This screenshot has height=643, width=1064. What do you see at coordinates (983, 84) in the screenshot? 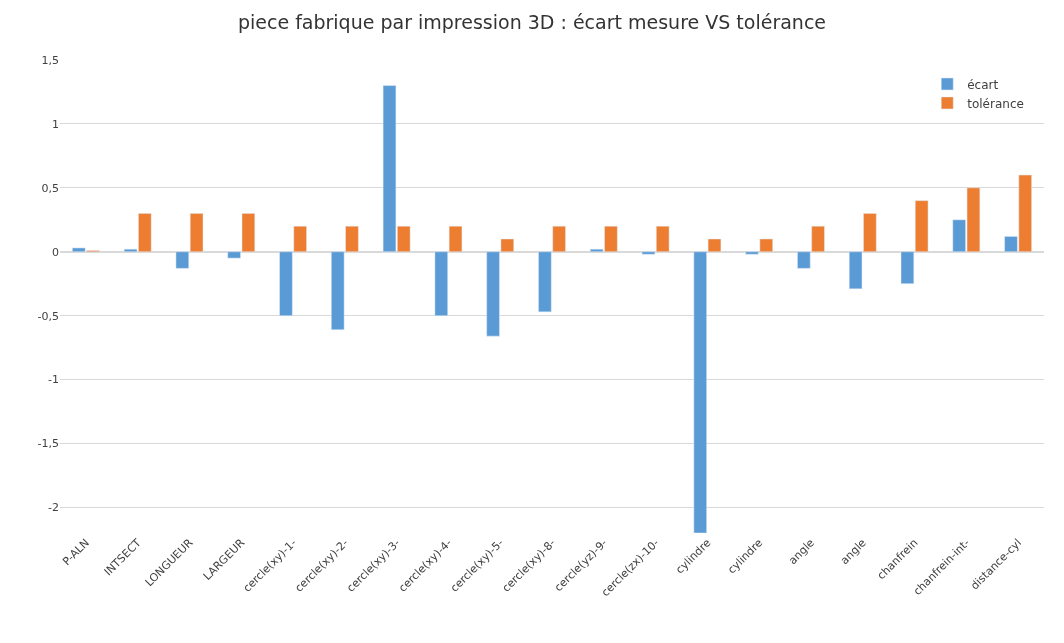
I see `legend-label: écart` at bounding box center [983, 84].